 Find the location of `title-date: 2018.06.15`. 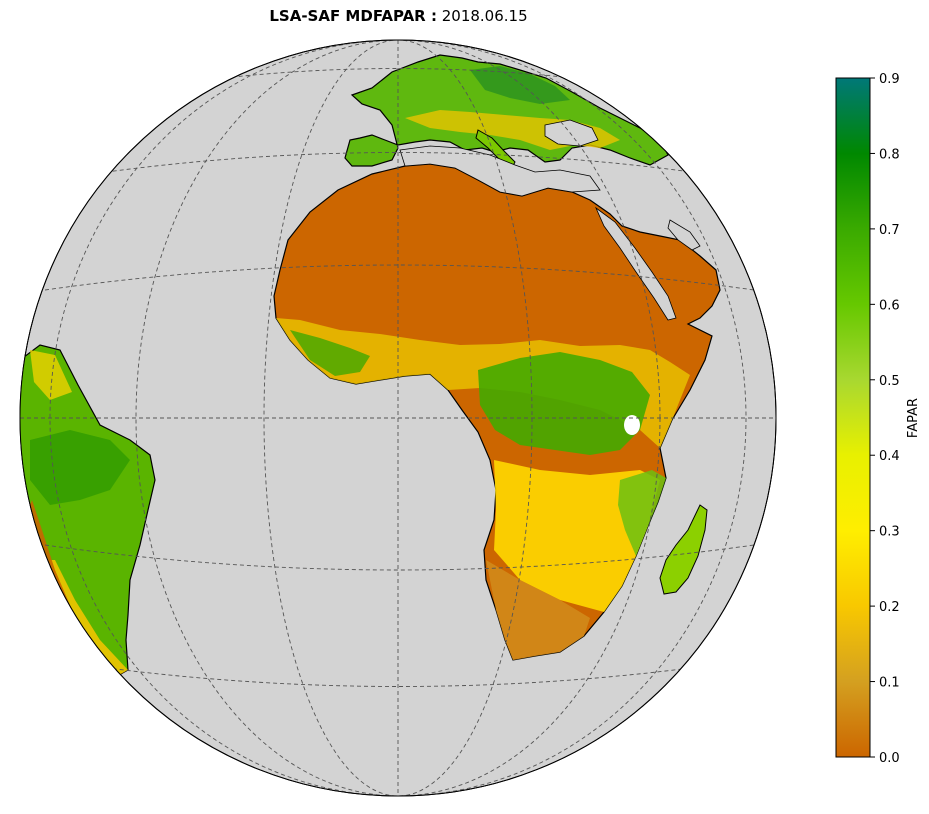

title-date: 2018.06.15 is located at coordinates (484, 16).